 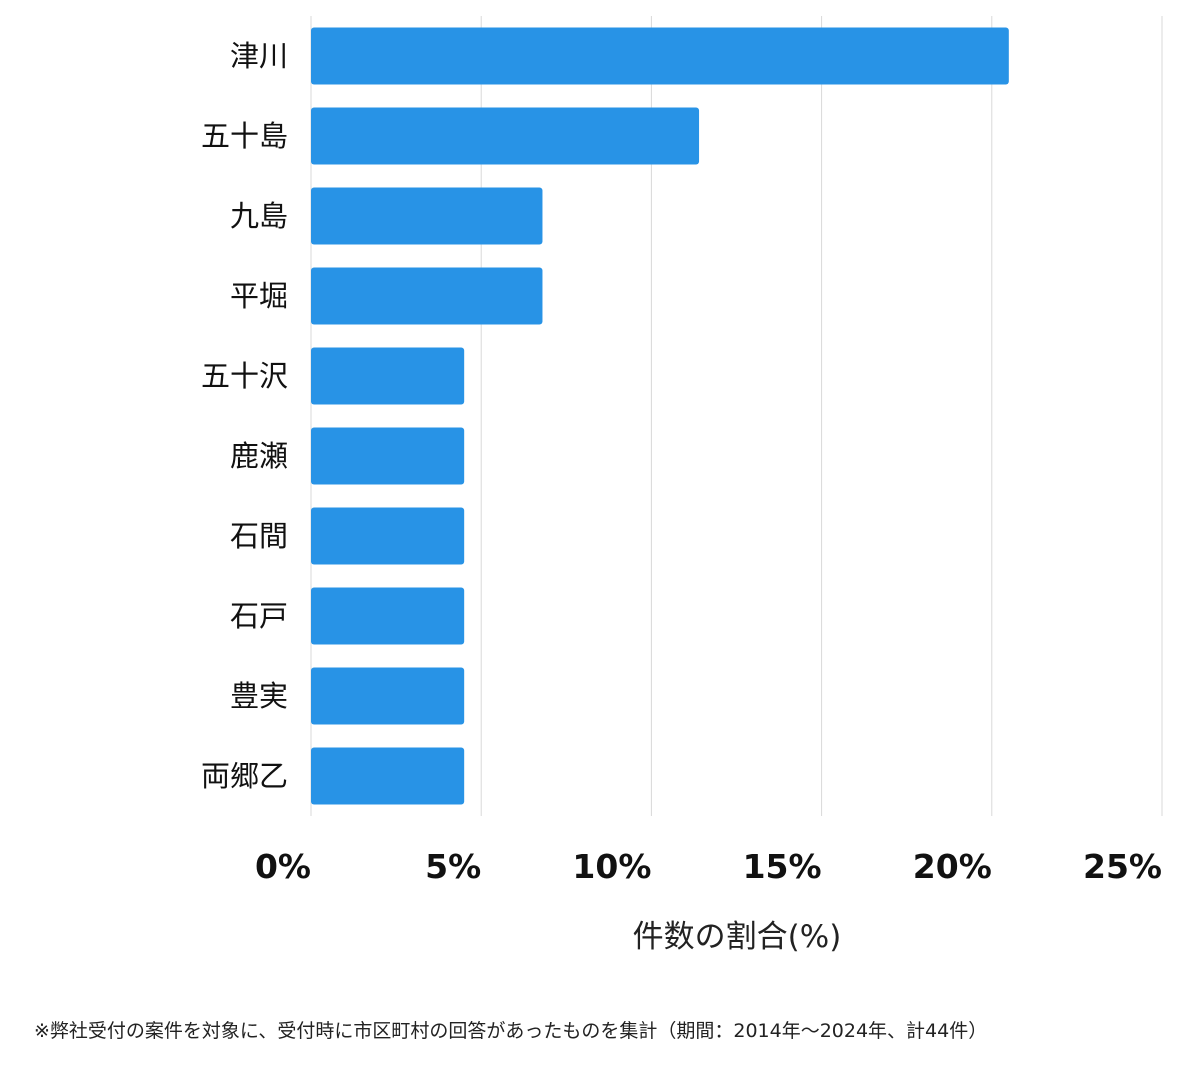 What do you see at coordinates (259, 696) in the screenshot?
I see `category-label-8: 豊実` at bounding box center [259, 696].